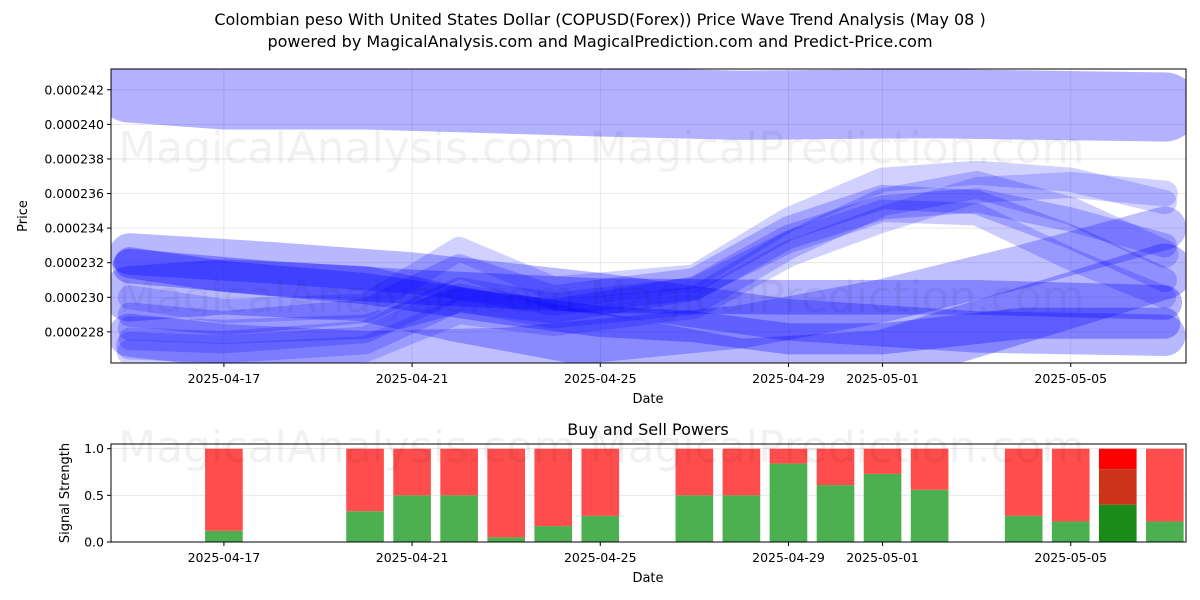 Image resolution: width=1200 pixels, height=600 pixels. What do you see at coordinates (74, 124) in the screenshot?
I see `y-tick-label: 0.000240` at bounding box center [74, 124].